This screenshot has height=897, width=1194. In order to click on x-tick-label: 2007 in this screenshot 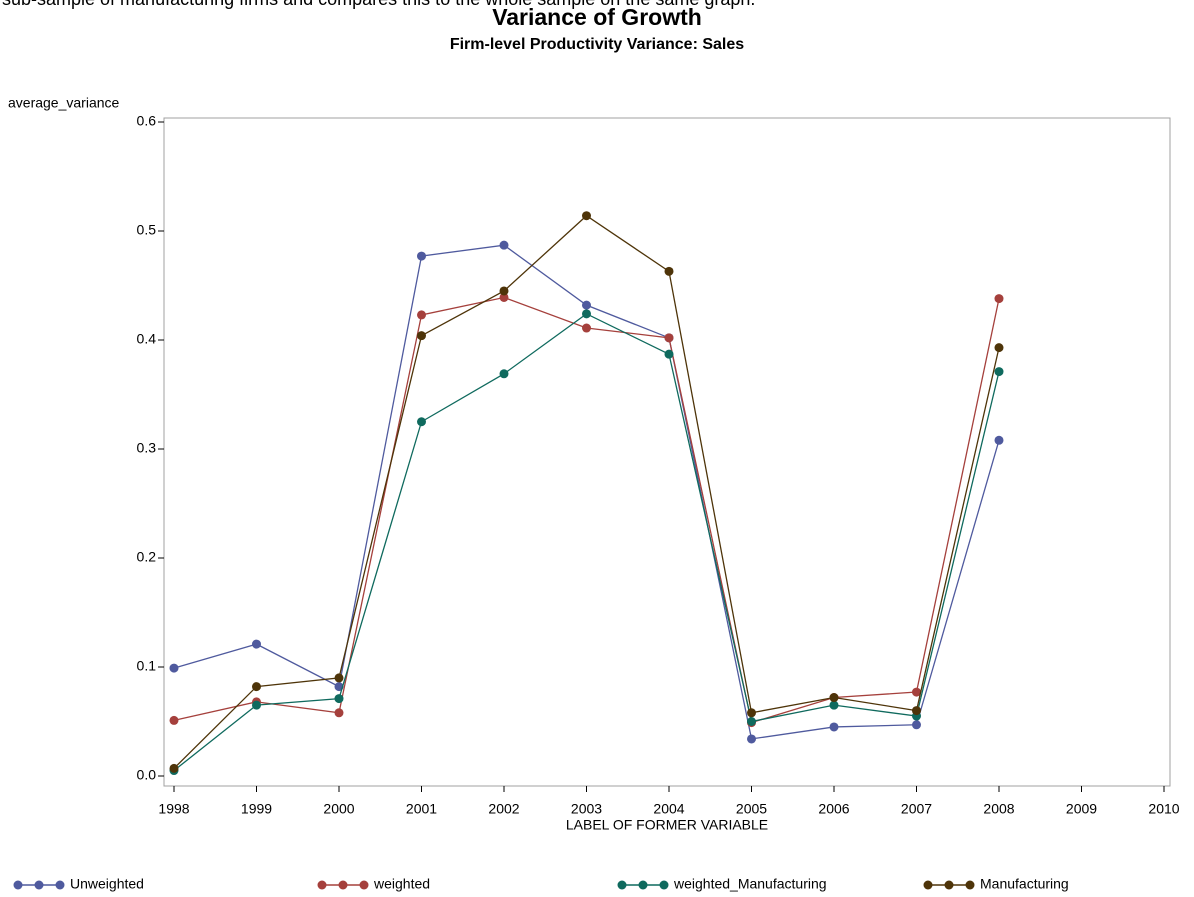, I will do `click(916, 809)`.